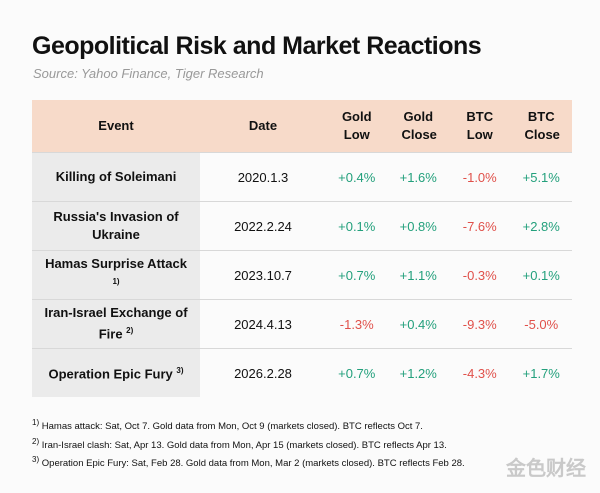 Image resolution: width=600 pixels, height=493 pixels. What do you see at coordinates (480, 324) in the screenshot?
I see `value-cell: -9.3%` at bounding box center [480, 324].